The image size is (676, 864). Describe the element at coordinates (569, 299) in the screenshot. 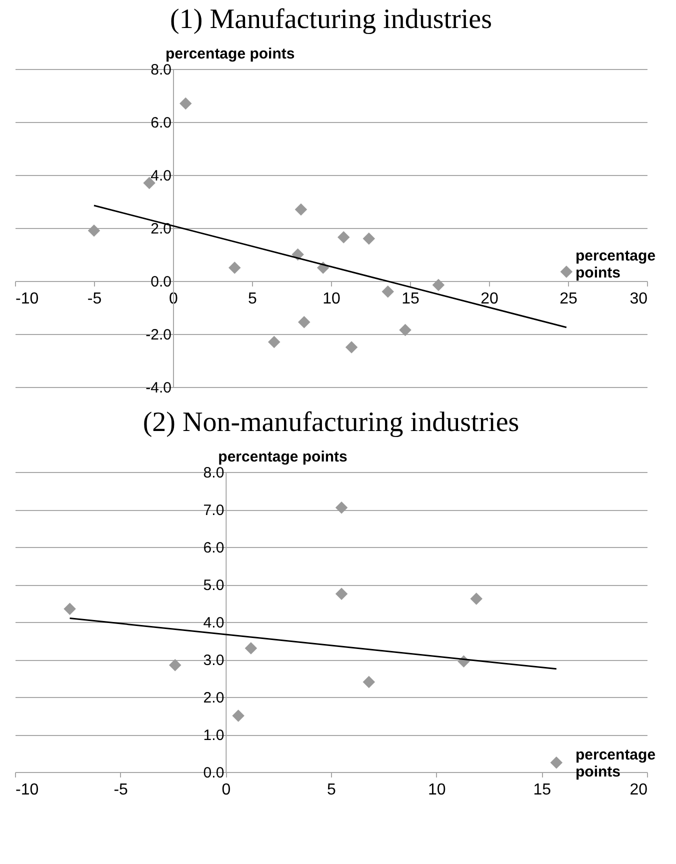

I see `x-tick-label: 25` at that location.